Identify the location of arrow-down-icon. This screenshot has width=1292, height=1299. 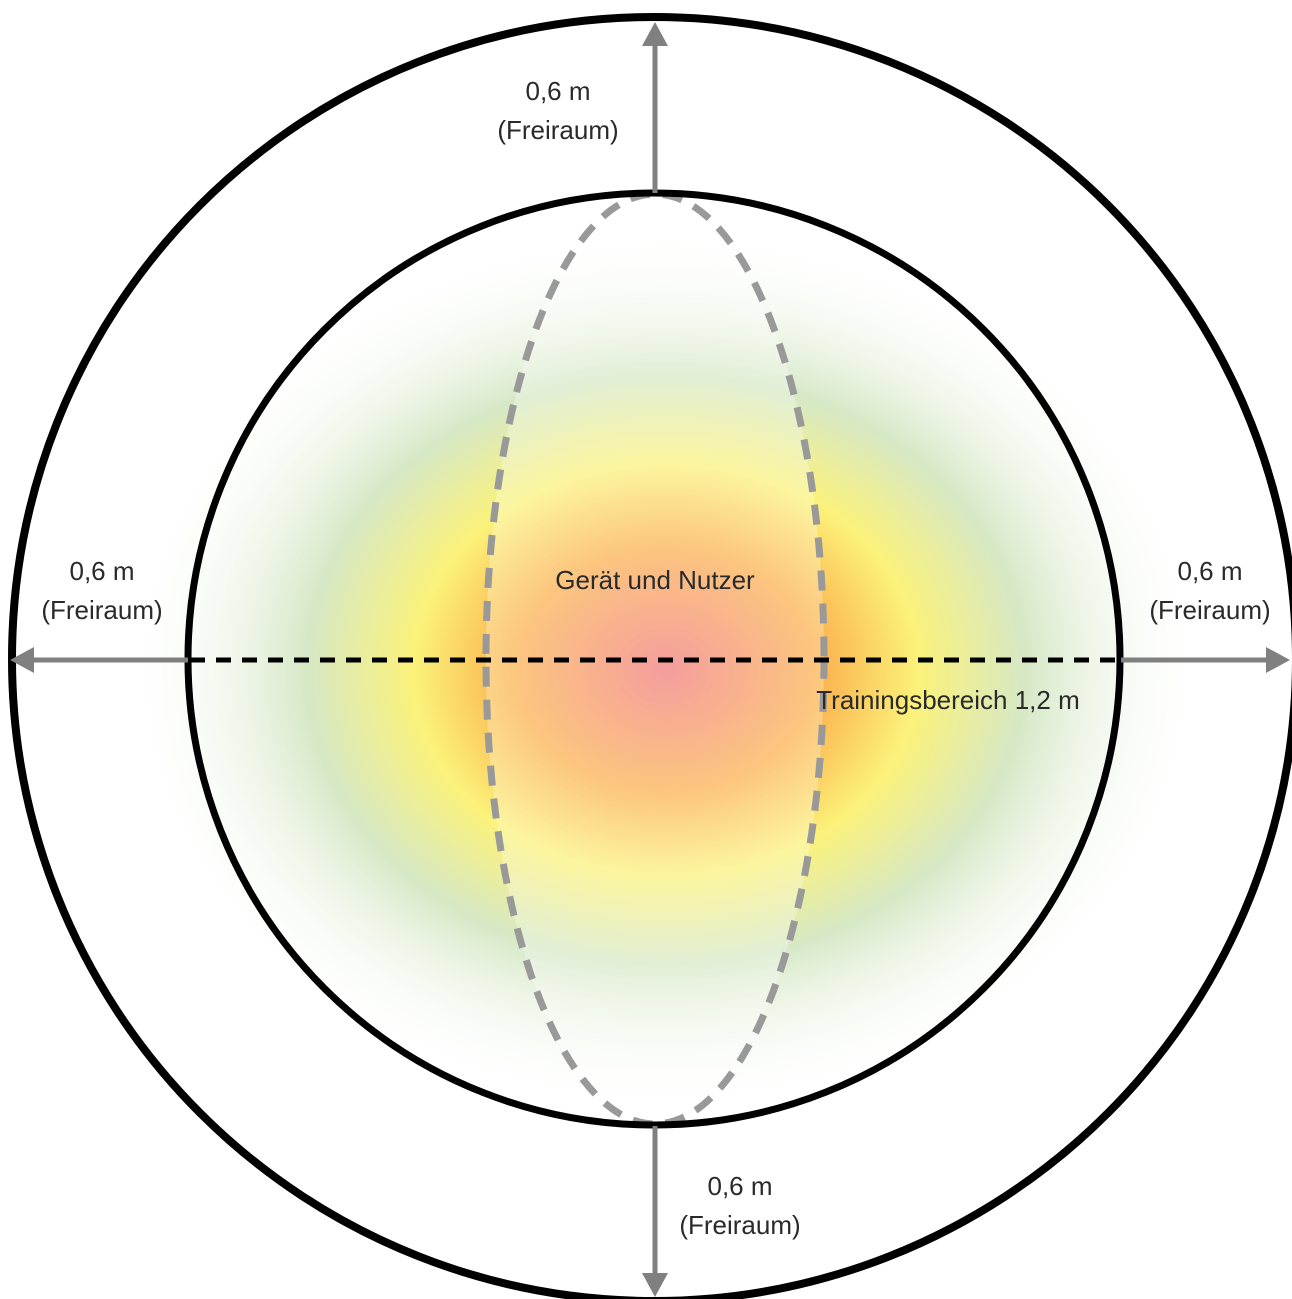
(655, 1211).